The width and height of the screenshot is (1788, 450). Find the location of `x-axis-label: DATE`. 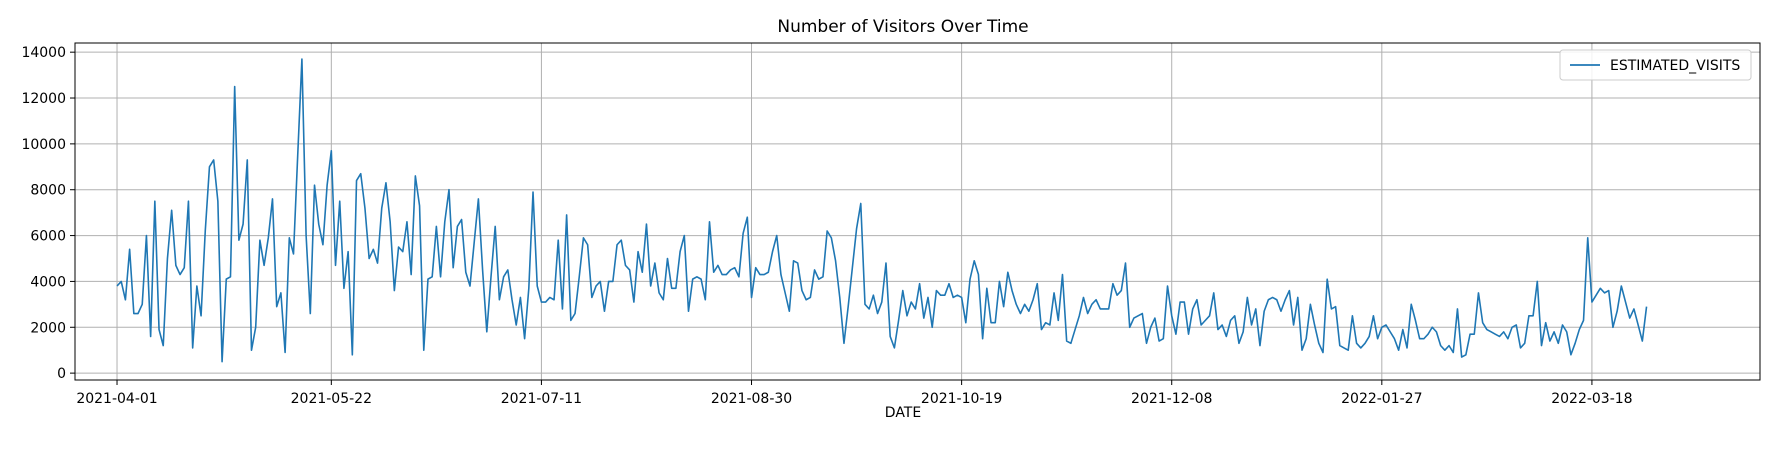

x-axis-label: DATE is located at coordinates (903, 413).